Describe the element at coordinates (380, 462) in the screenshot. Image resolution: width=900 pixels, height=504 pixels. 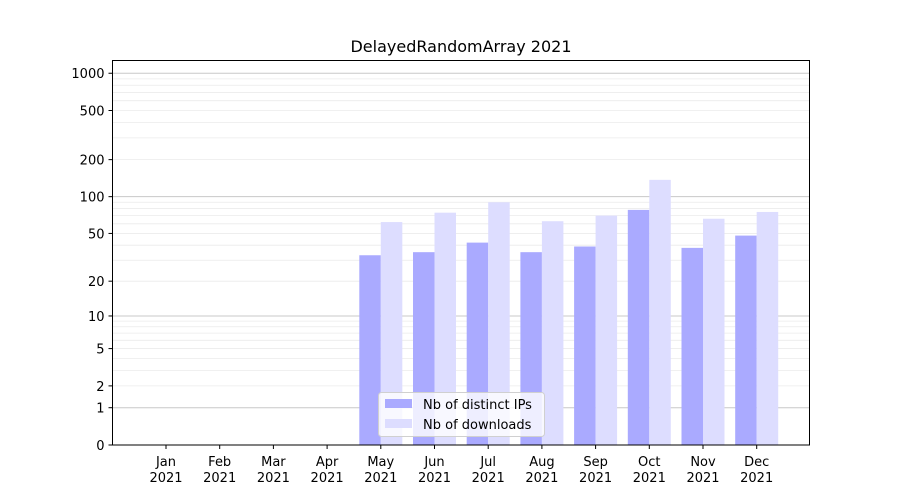
I see `x-tick-label-month: May` at that location.